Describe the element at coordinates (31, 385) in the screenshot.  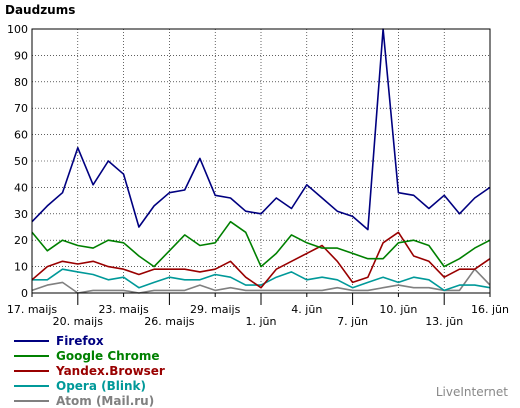
I see `legend-swatch-opera-blink` at that location.